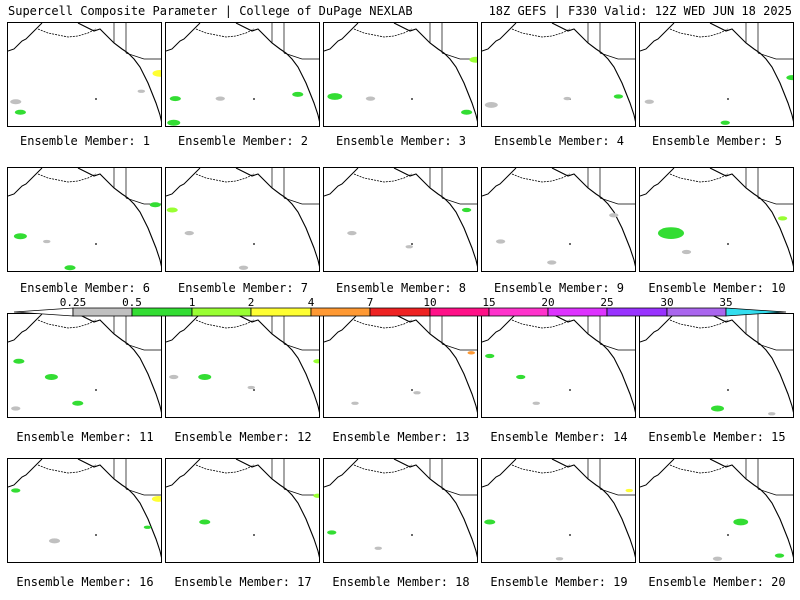 The image size is (800, 600). Describe the element at coordinates (243, 437) in the screenshot. I see `member-label: Ensemble Member: 12` at that location.